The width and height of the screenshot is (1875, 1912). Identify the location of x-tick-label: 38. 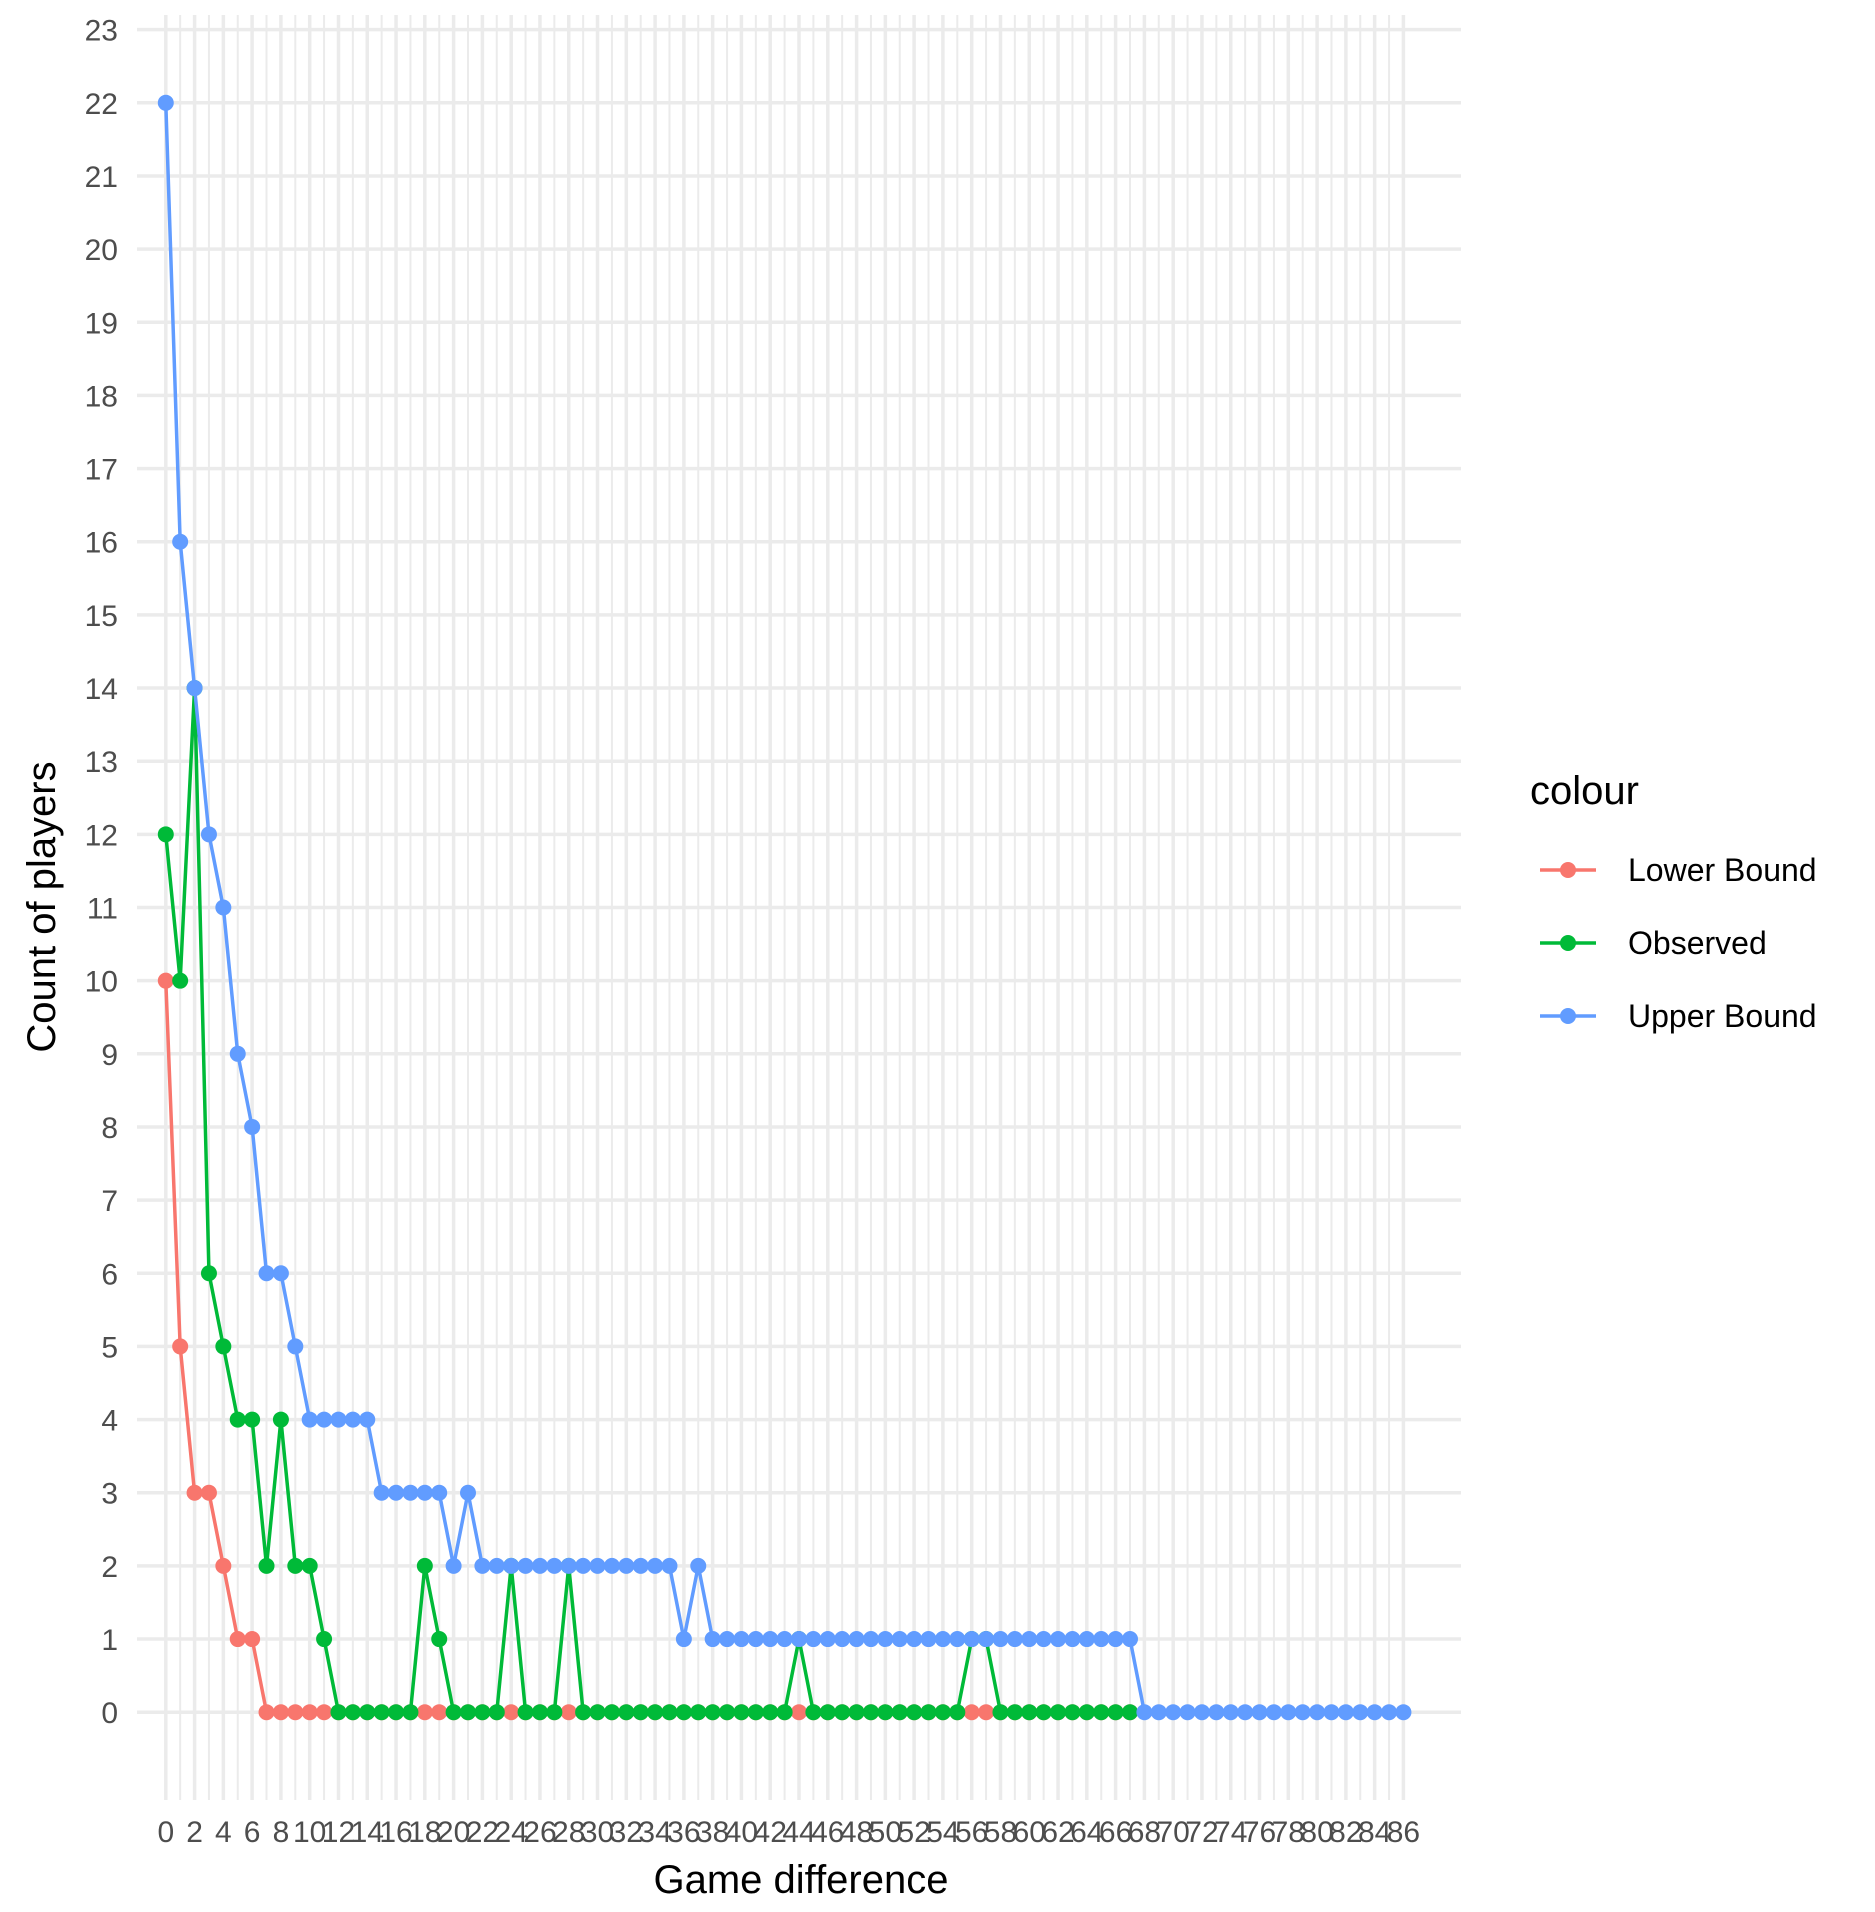
(712, 1832).